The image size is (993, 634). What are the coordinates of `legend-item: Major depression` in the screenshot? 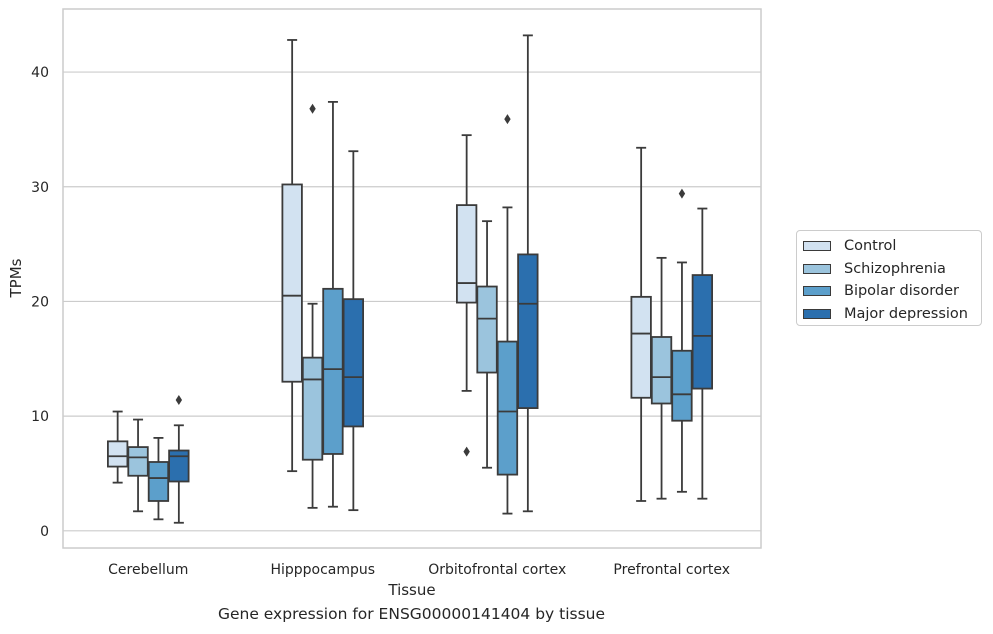 It's located at (889, 314).